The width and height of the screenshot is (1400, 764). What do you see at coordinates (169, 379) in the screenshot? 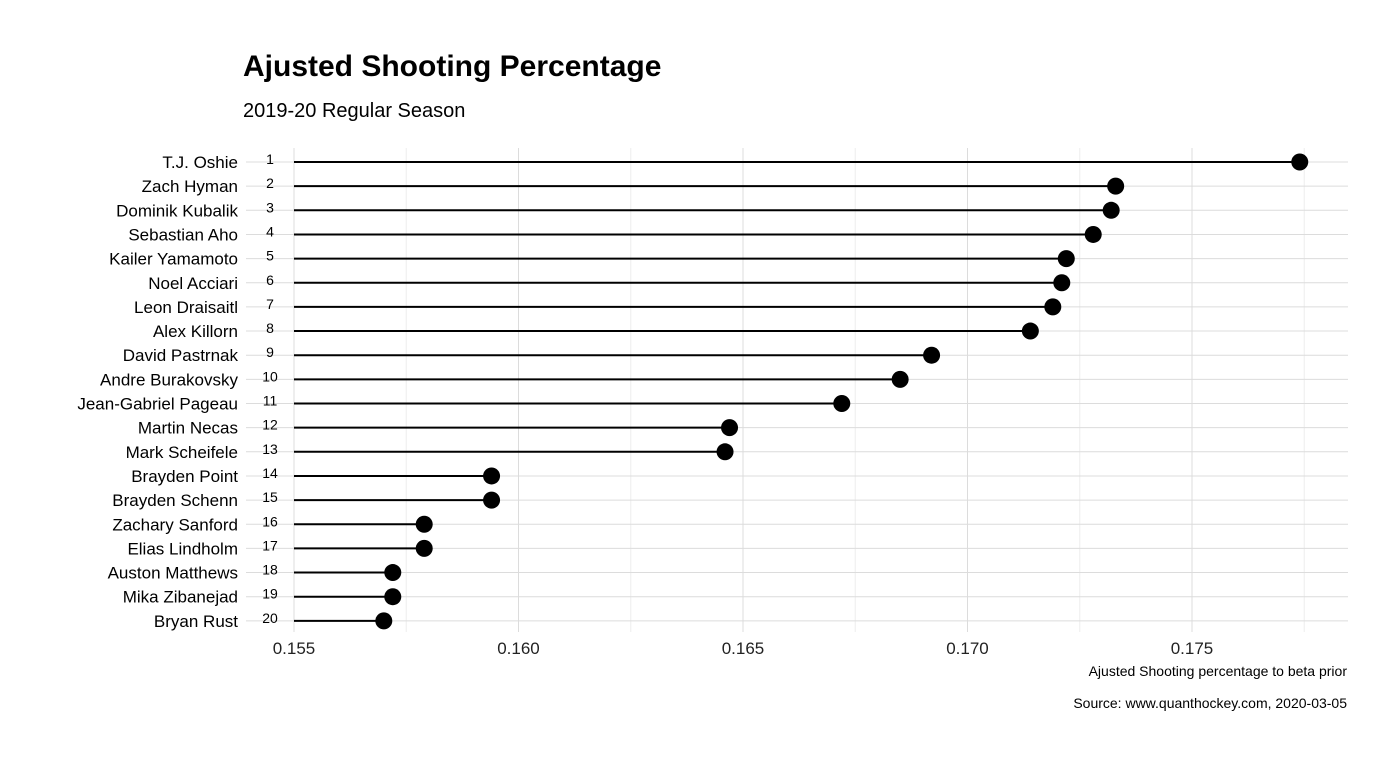
I see `player-name-label: Andre Burakovsky` at bounding box center [169, 379].